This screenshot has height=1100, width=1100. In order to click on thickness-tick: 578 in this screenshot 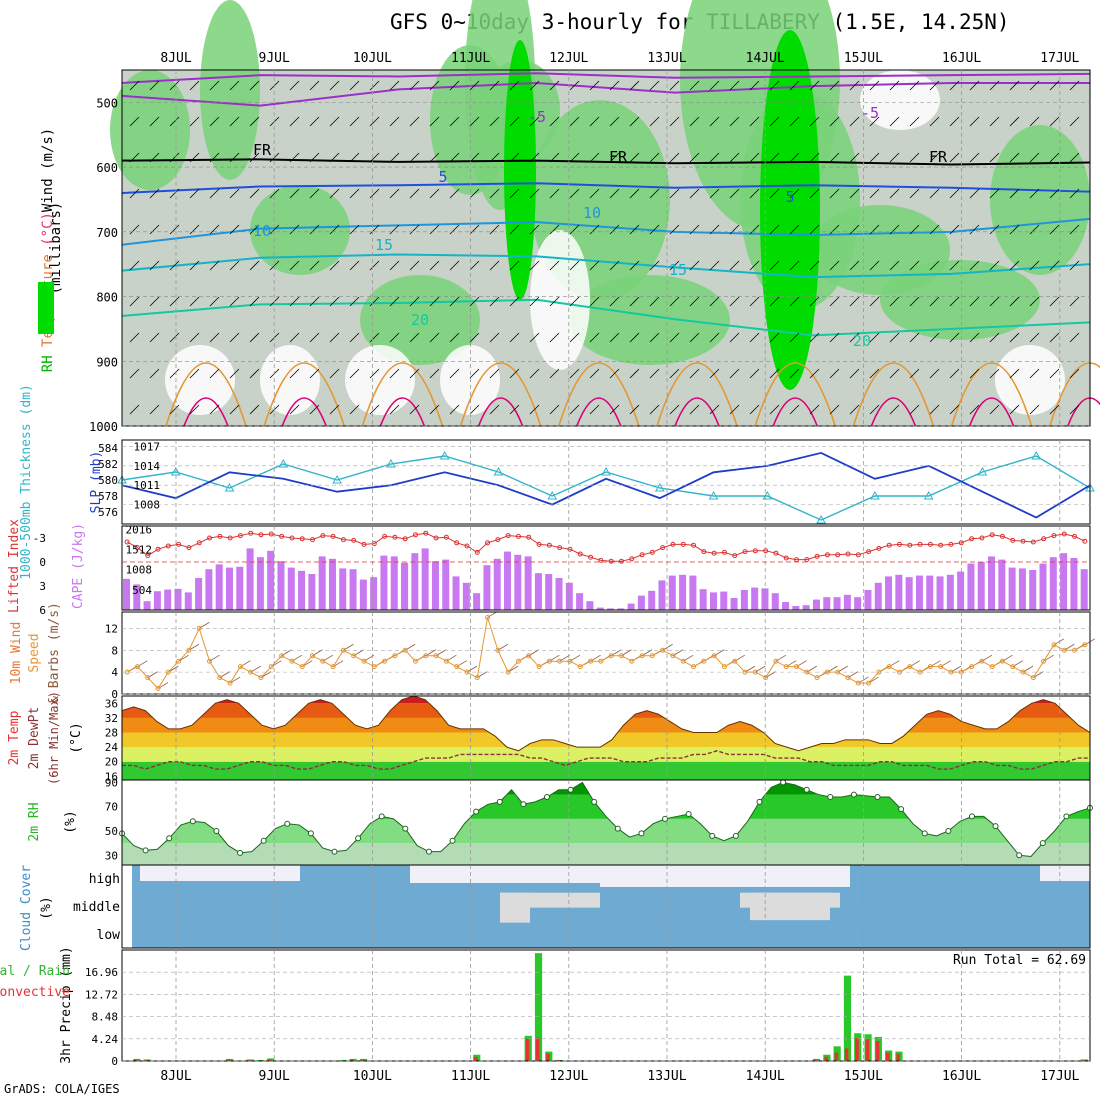, I will do `click(108, 496)`.